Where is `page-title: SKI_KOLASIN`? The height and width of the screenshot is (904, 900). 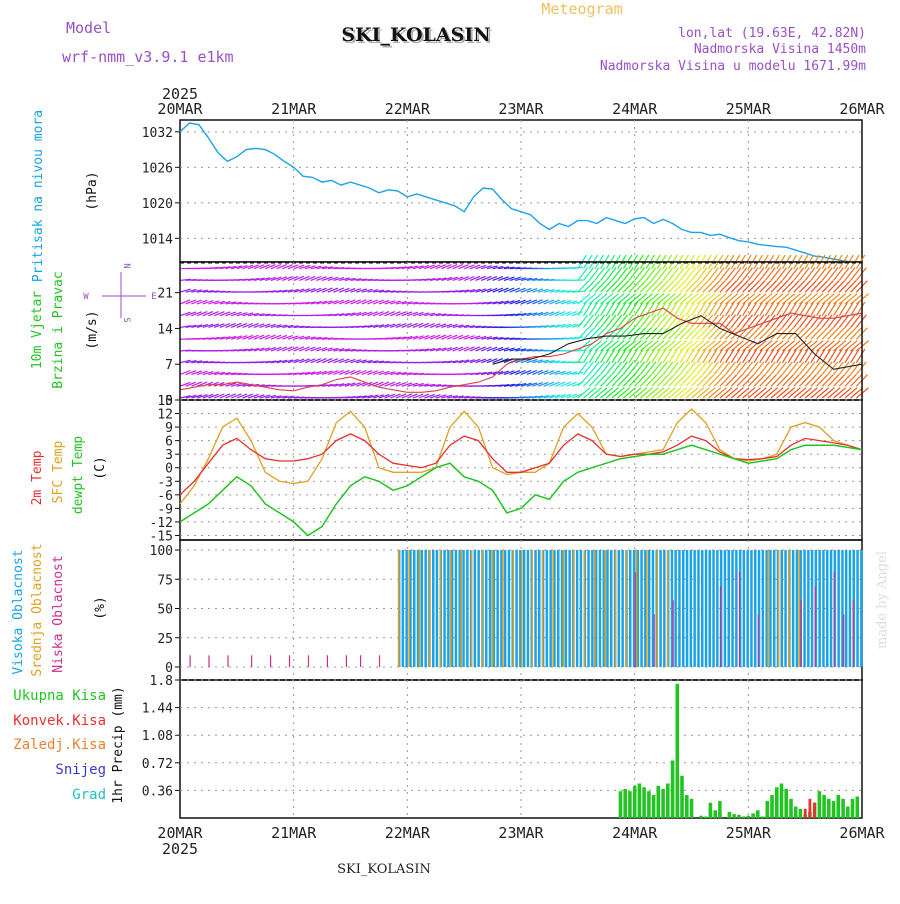
page-title: SKI_KOLASIN is located at coordinates (415, 35).